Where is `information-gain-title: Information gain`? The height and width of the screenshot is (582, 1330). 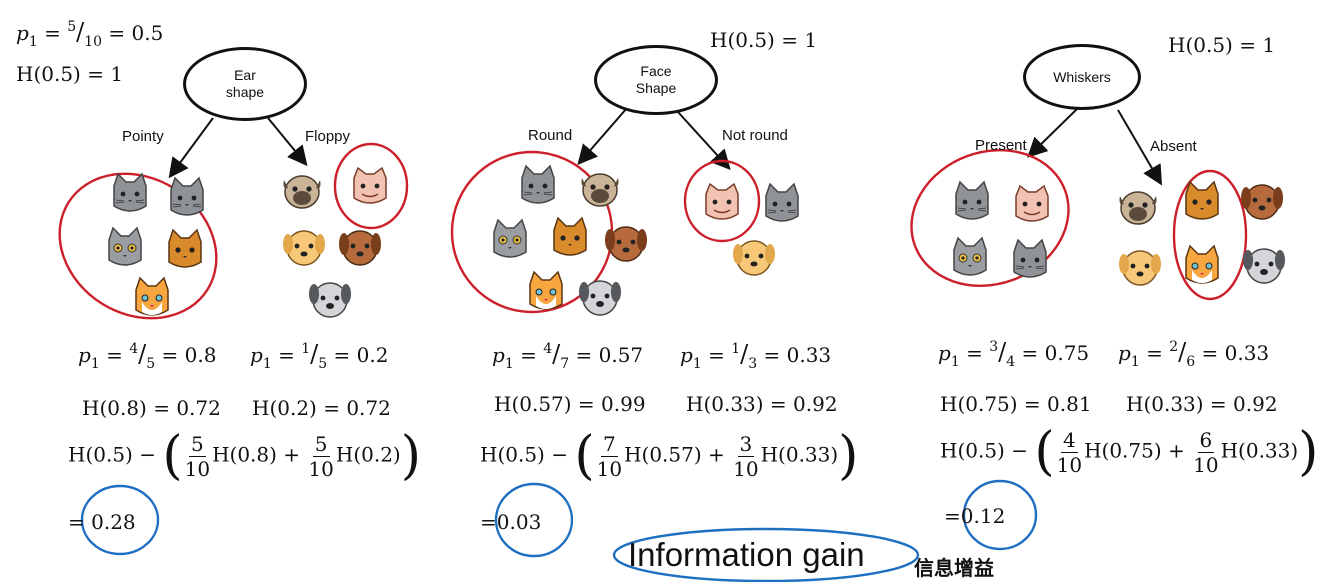 information-gain-title: Information gain is located at coordinates (746, 554).